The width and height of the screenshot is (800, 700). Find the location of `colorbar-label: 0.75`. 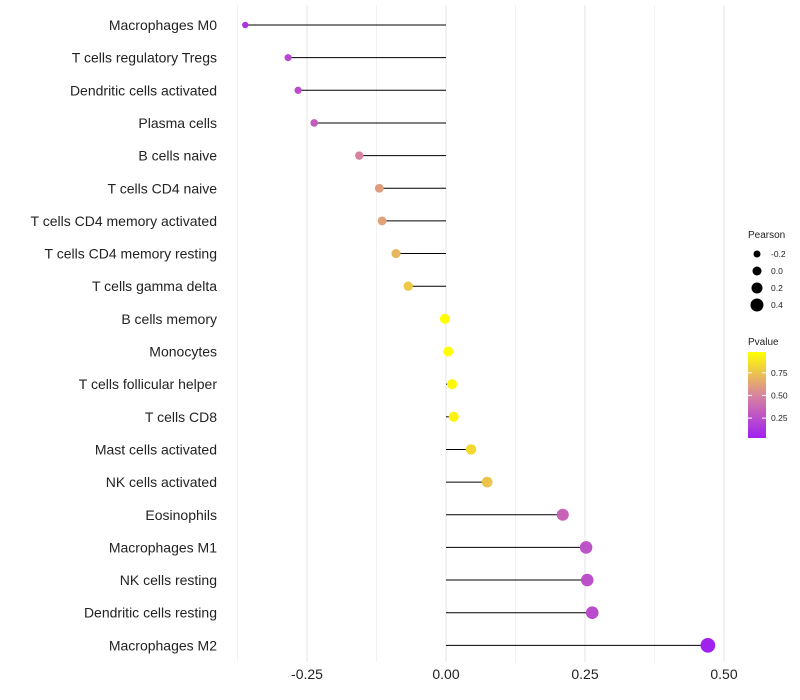

colorbar-label: 0.75 is located at coordinates (779, 373).